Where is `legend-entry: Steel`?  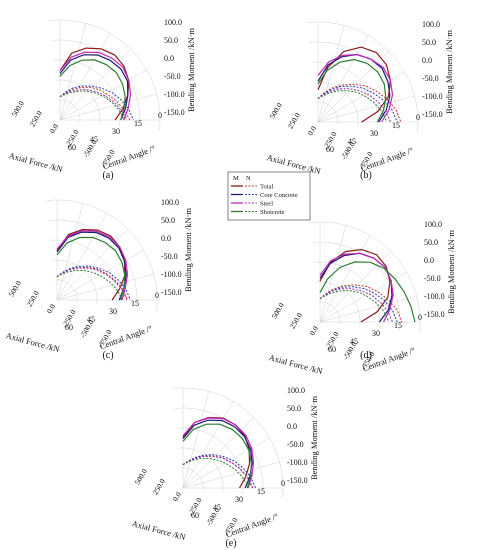
legend-entry: Steel is located at coordinates (266, 204).